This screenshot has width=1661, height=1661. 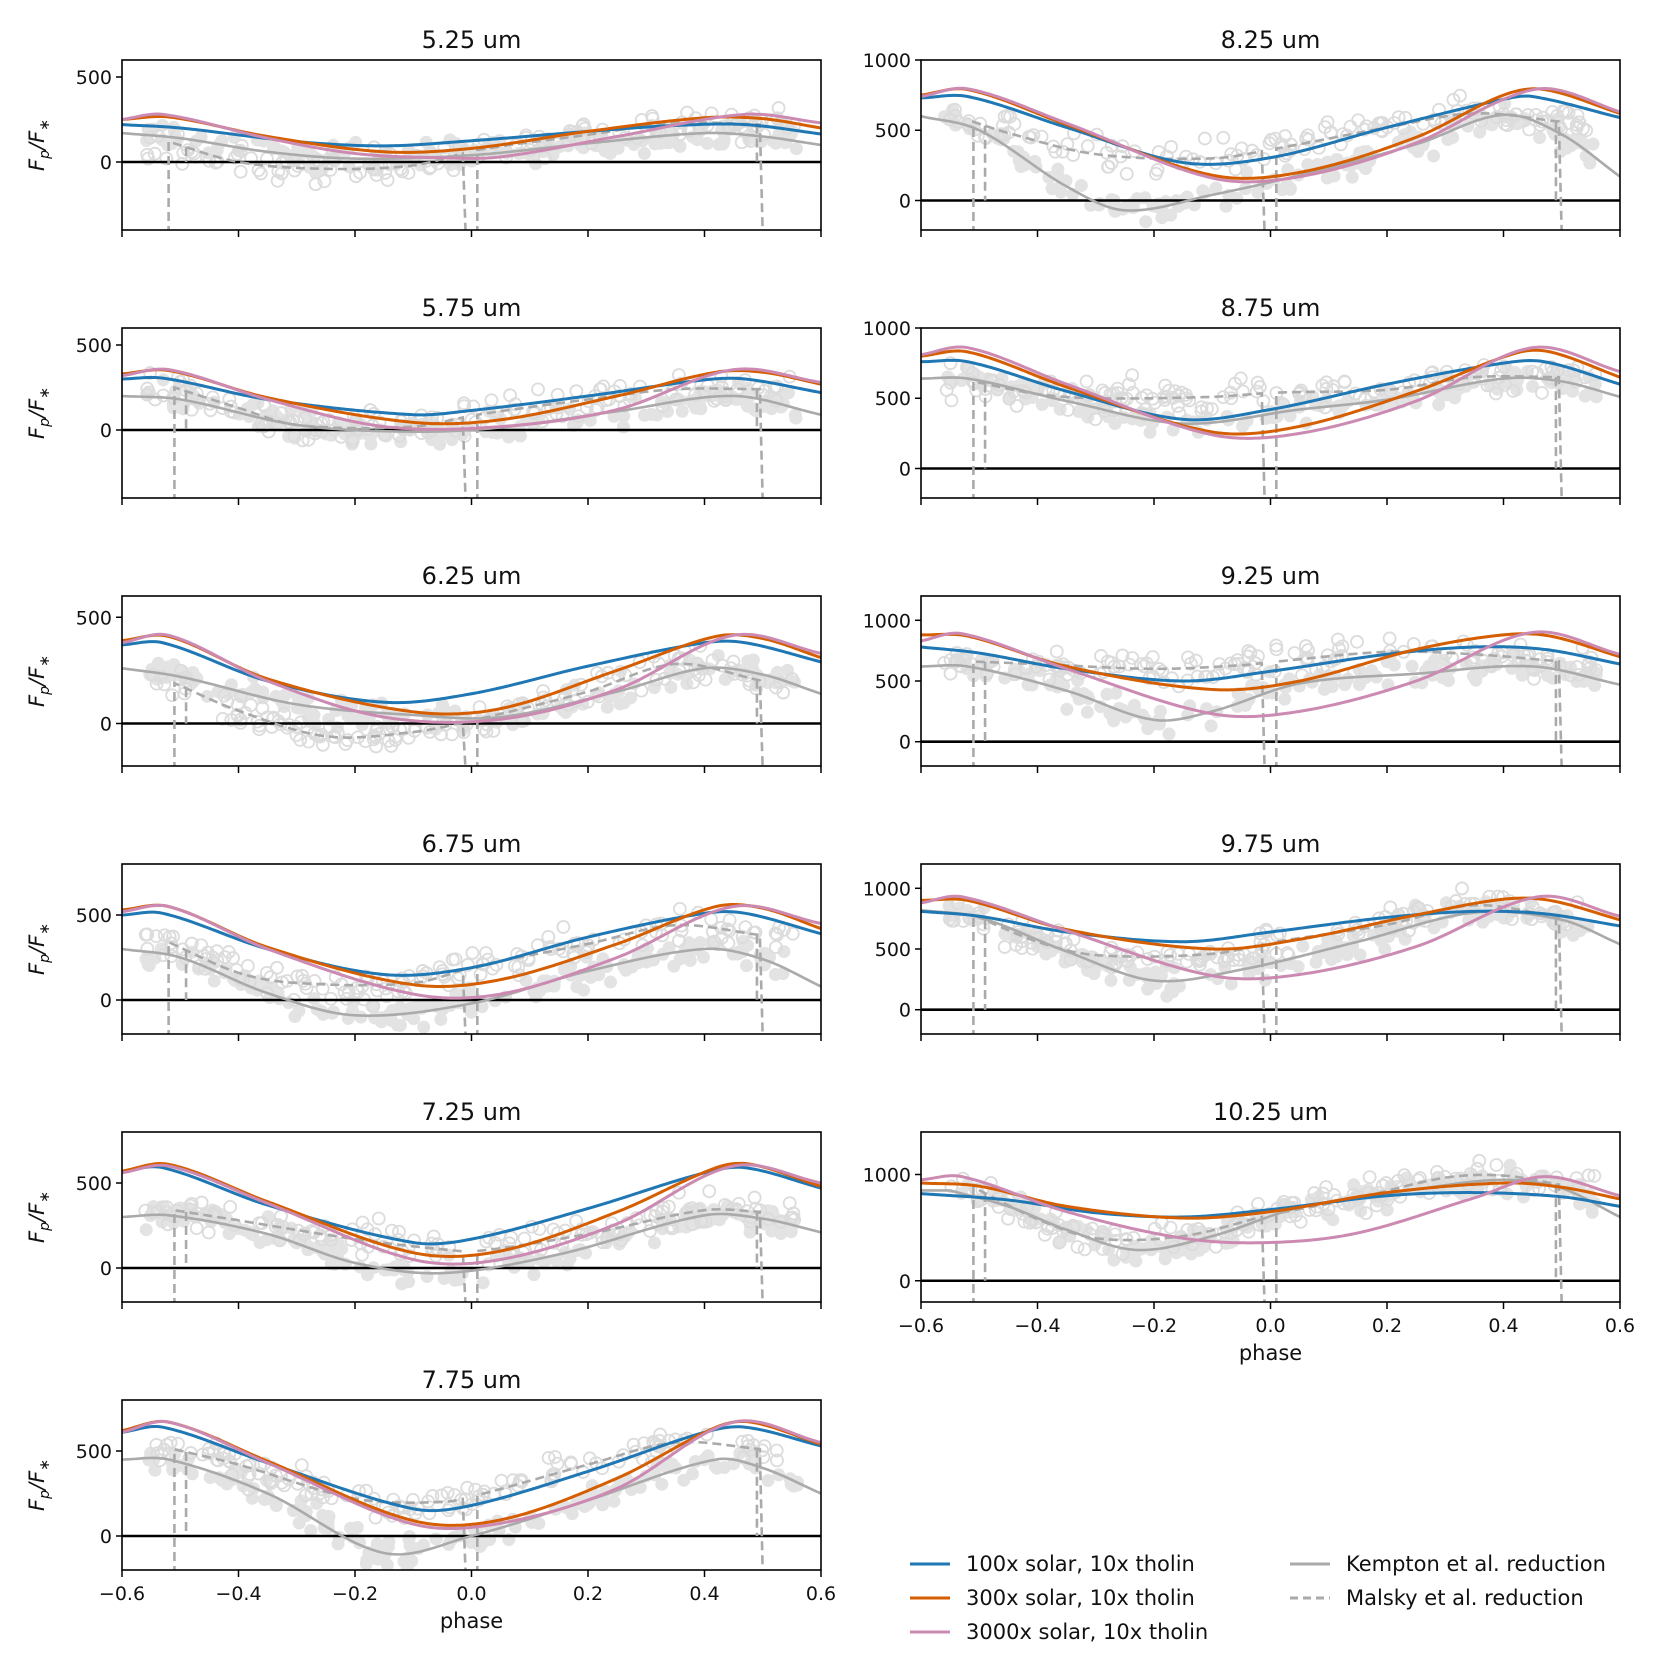 What do you see at coordinates (355, 1594) in the screenshot?
I see `x-tick-label: −0.2` at bounding box center [355, 1594].